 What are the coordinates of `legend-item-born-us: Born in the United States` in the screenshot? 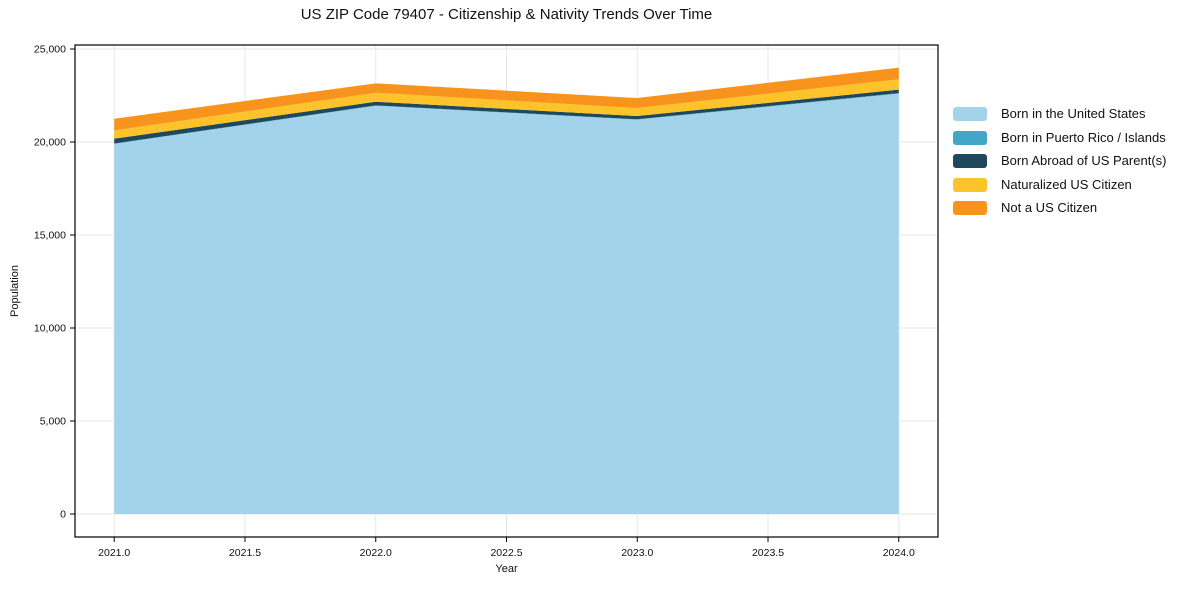 It's located at (1059, 114).